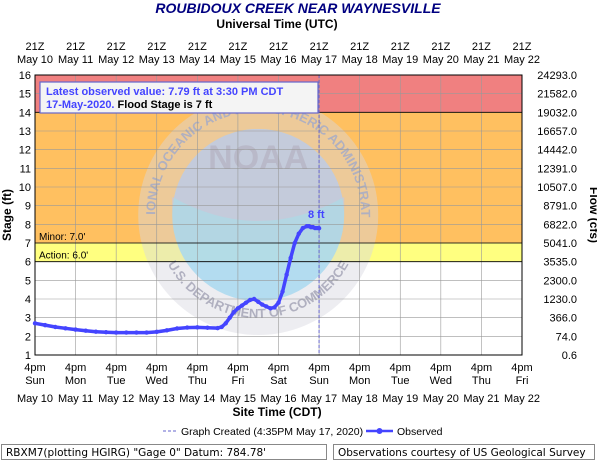 The width and height of the screenshot is (597, 462). What do you see at coordinates (75, 399) in the screenshot?
I see `x-date-label: May 11` at bounding box center [75, 399].